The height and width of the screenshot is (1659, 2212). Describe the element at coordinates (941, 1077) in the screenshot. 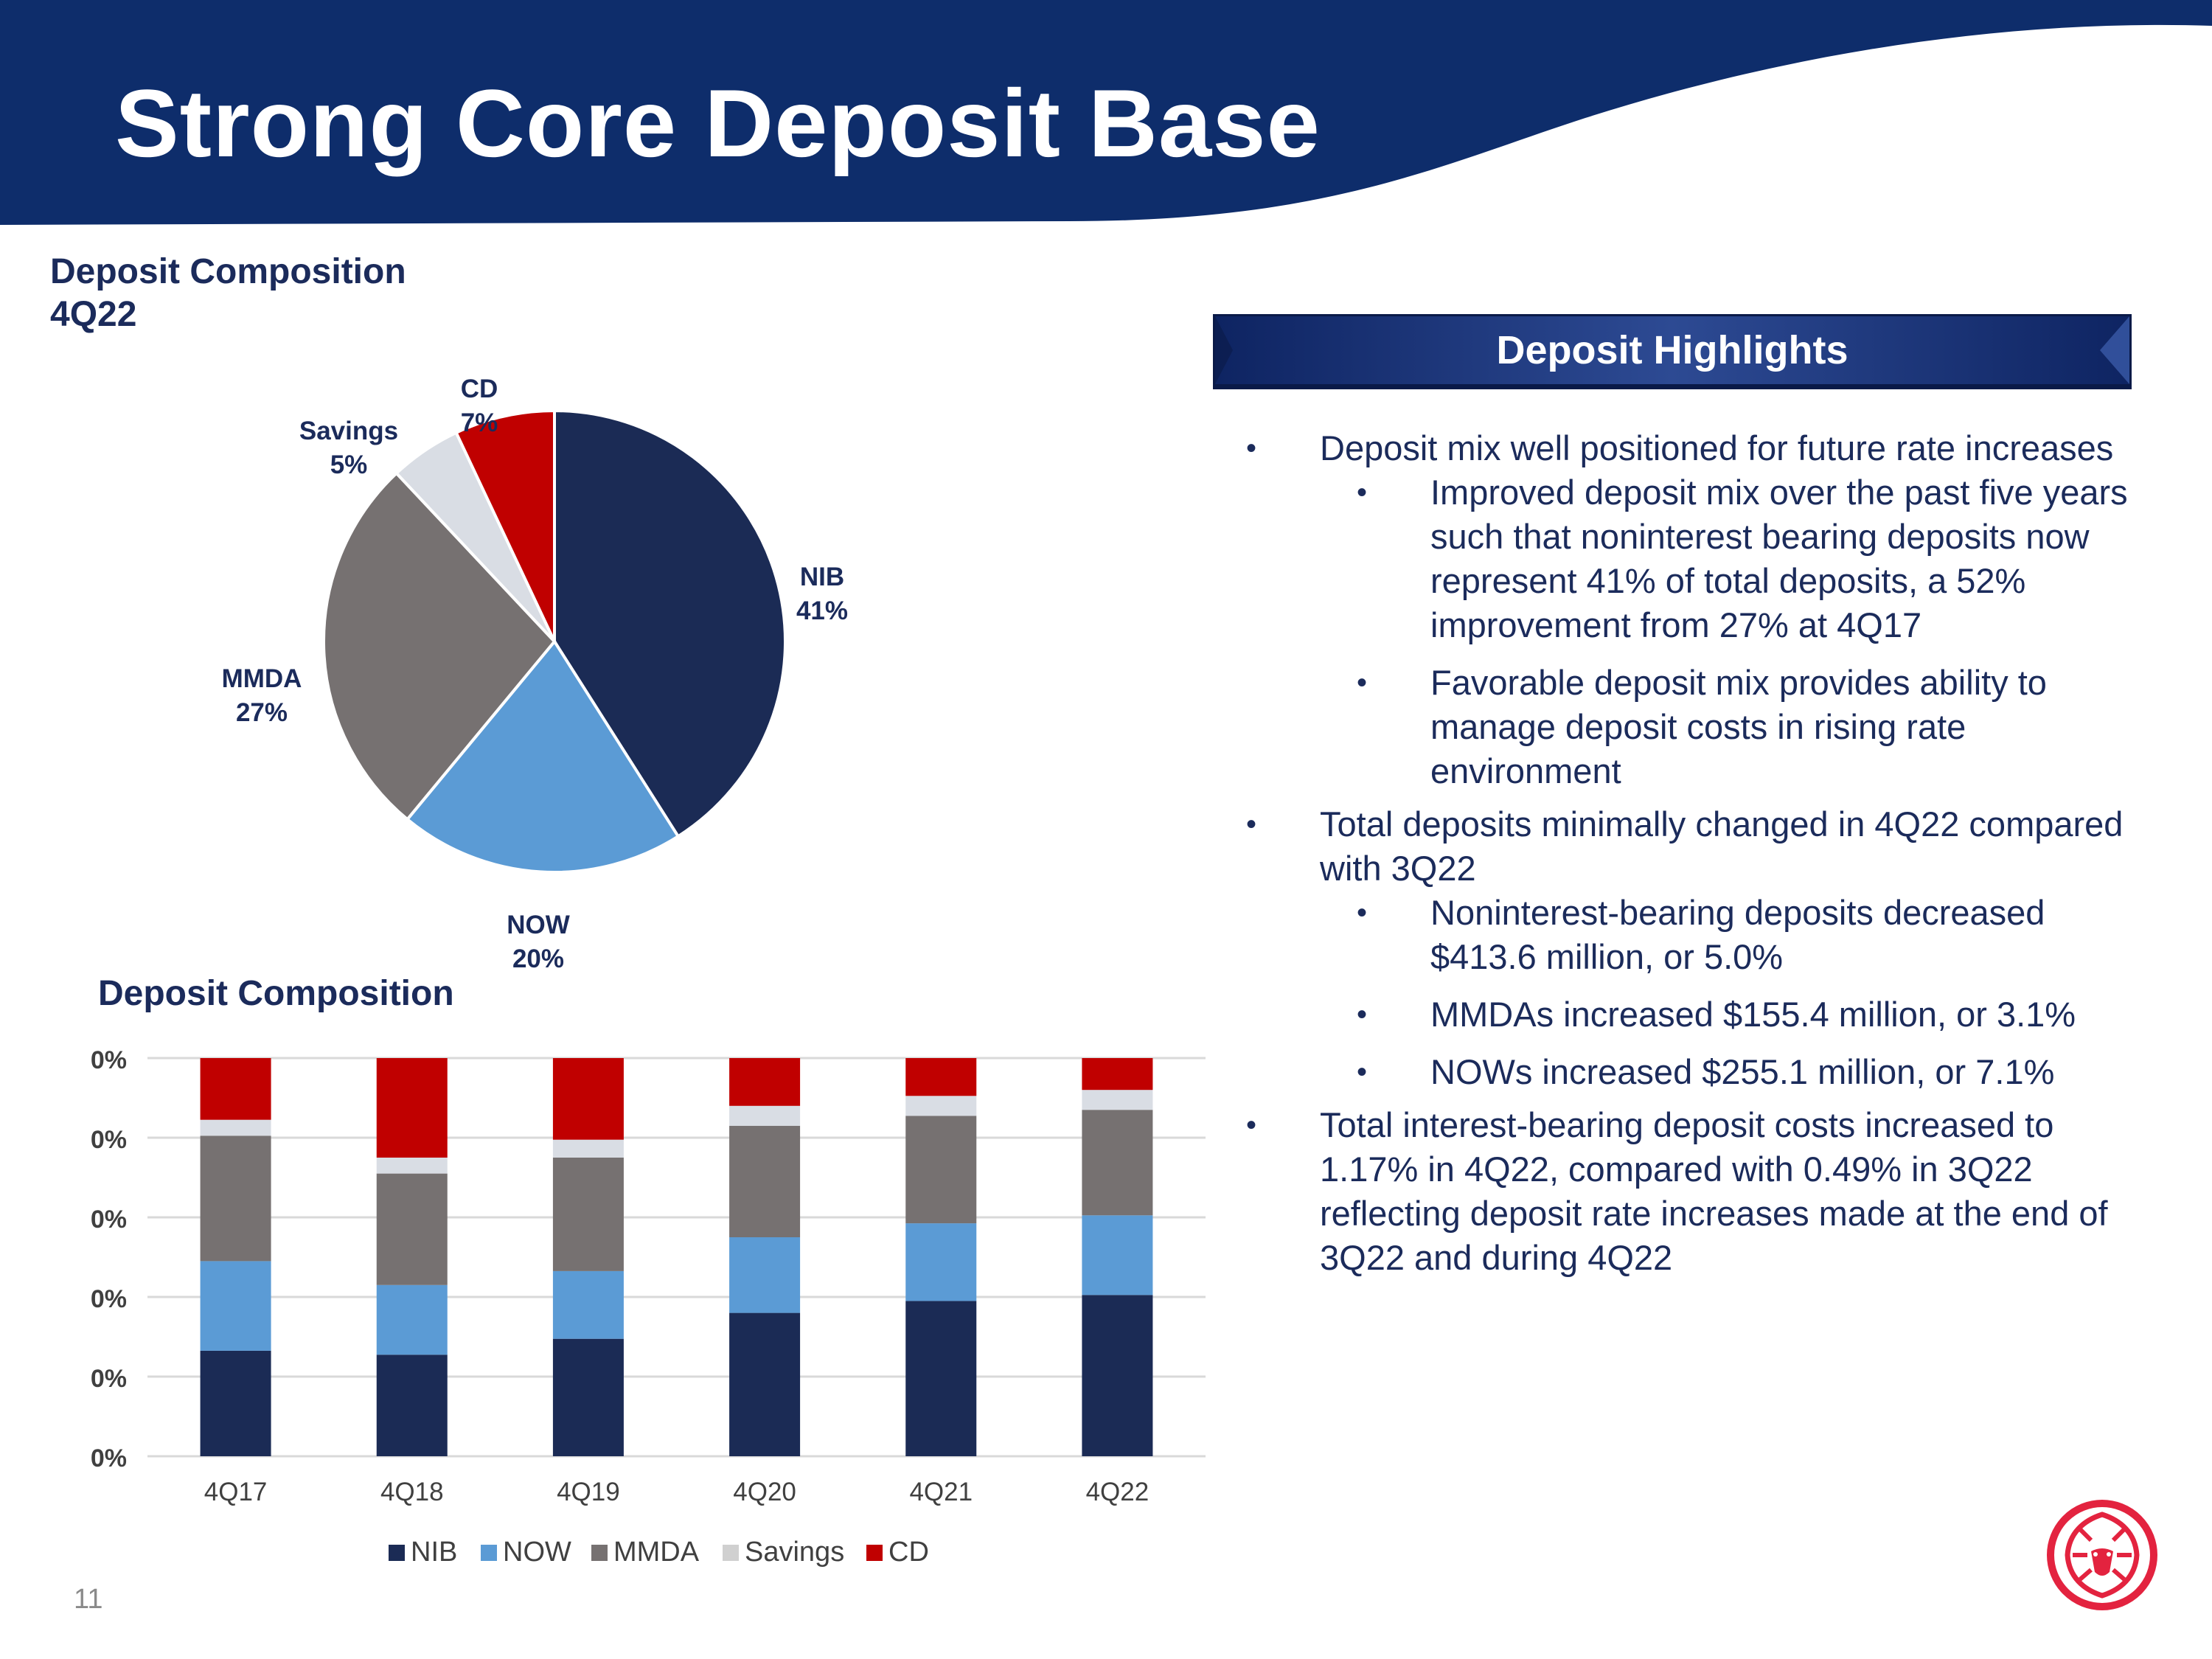

I see `bar-segment-cd-4q21` at that location.